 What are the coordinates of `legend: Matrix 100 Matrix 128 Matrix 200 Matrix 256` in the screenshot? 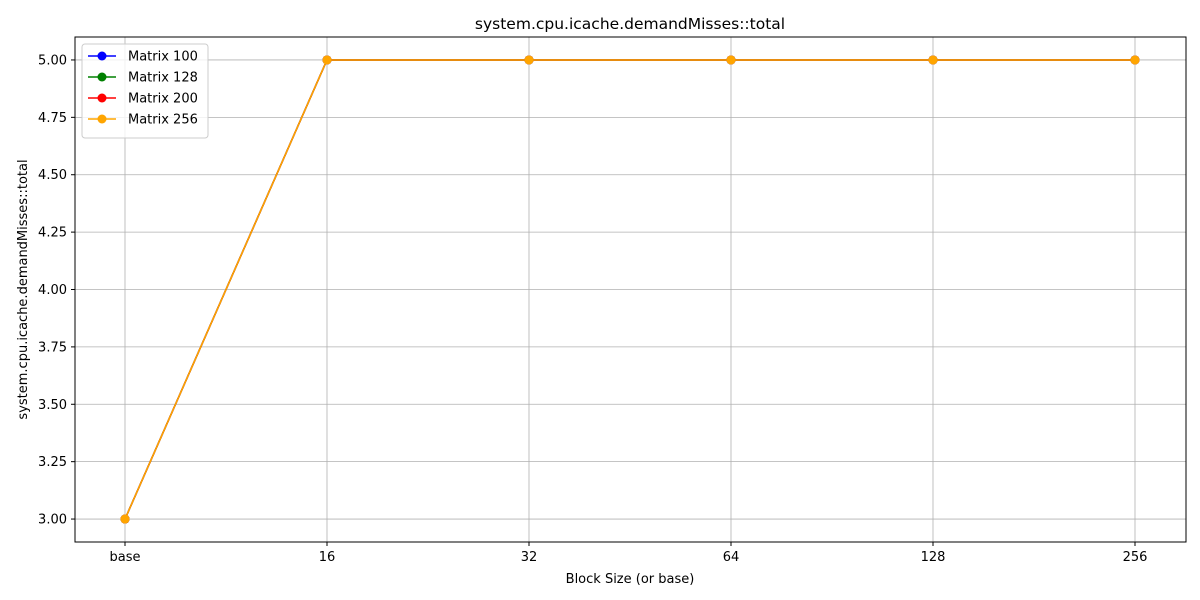 It's located at (145, 91).